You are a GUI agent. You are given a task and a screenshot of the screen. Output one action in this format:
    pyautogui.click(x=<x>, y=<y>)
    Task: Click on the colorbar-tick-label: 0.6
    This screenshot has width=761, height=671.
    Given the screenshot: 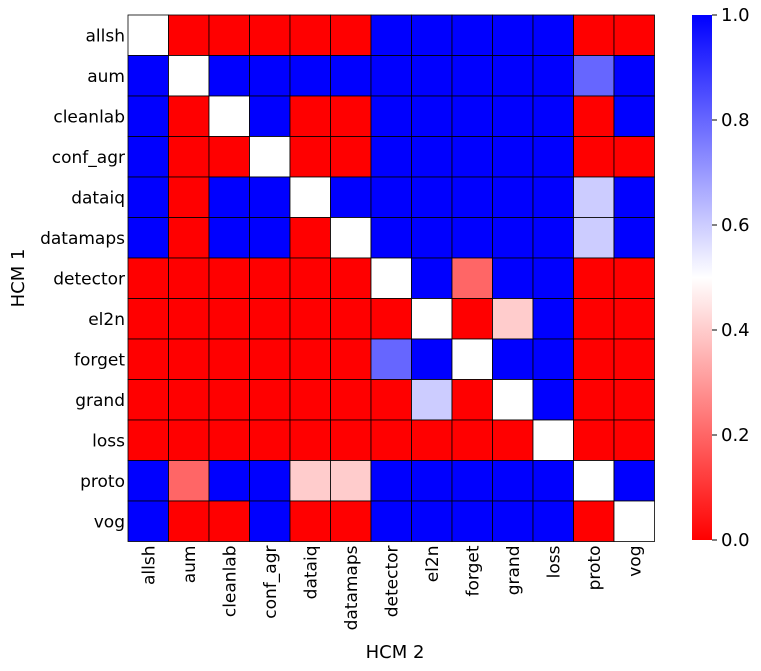 What is the action you would take?
    pyautogui.click(x=735, y=225)
    